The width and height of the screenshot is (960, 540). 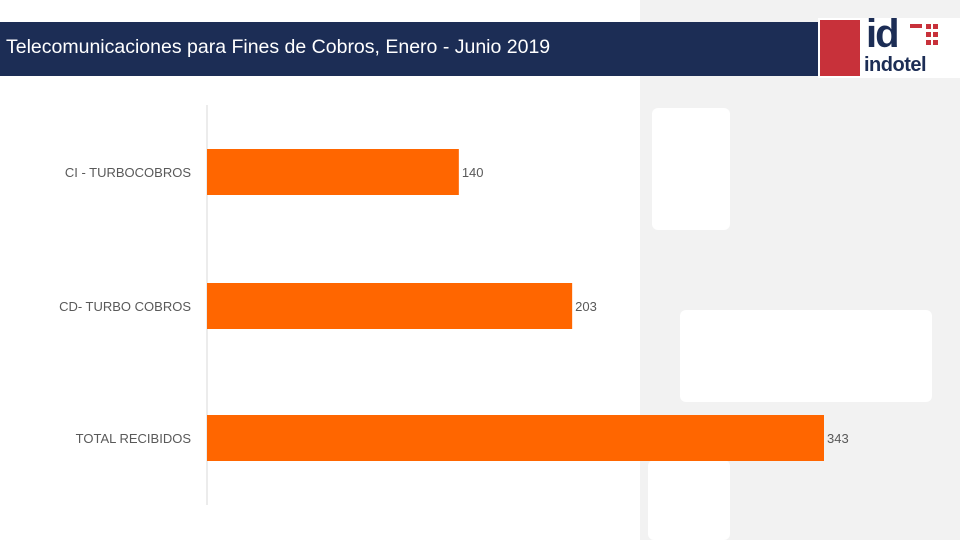 I want to click on indotel-logo: id indotel, so click(x=889, y=45).